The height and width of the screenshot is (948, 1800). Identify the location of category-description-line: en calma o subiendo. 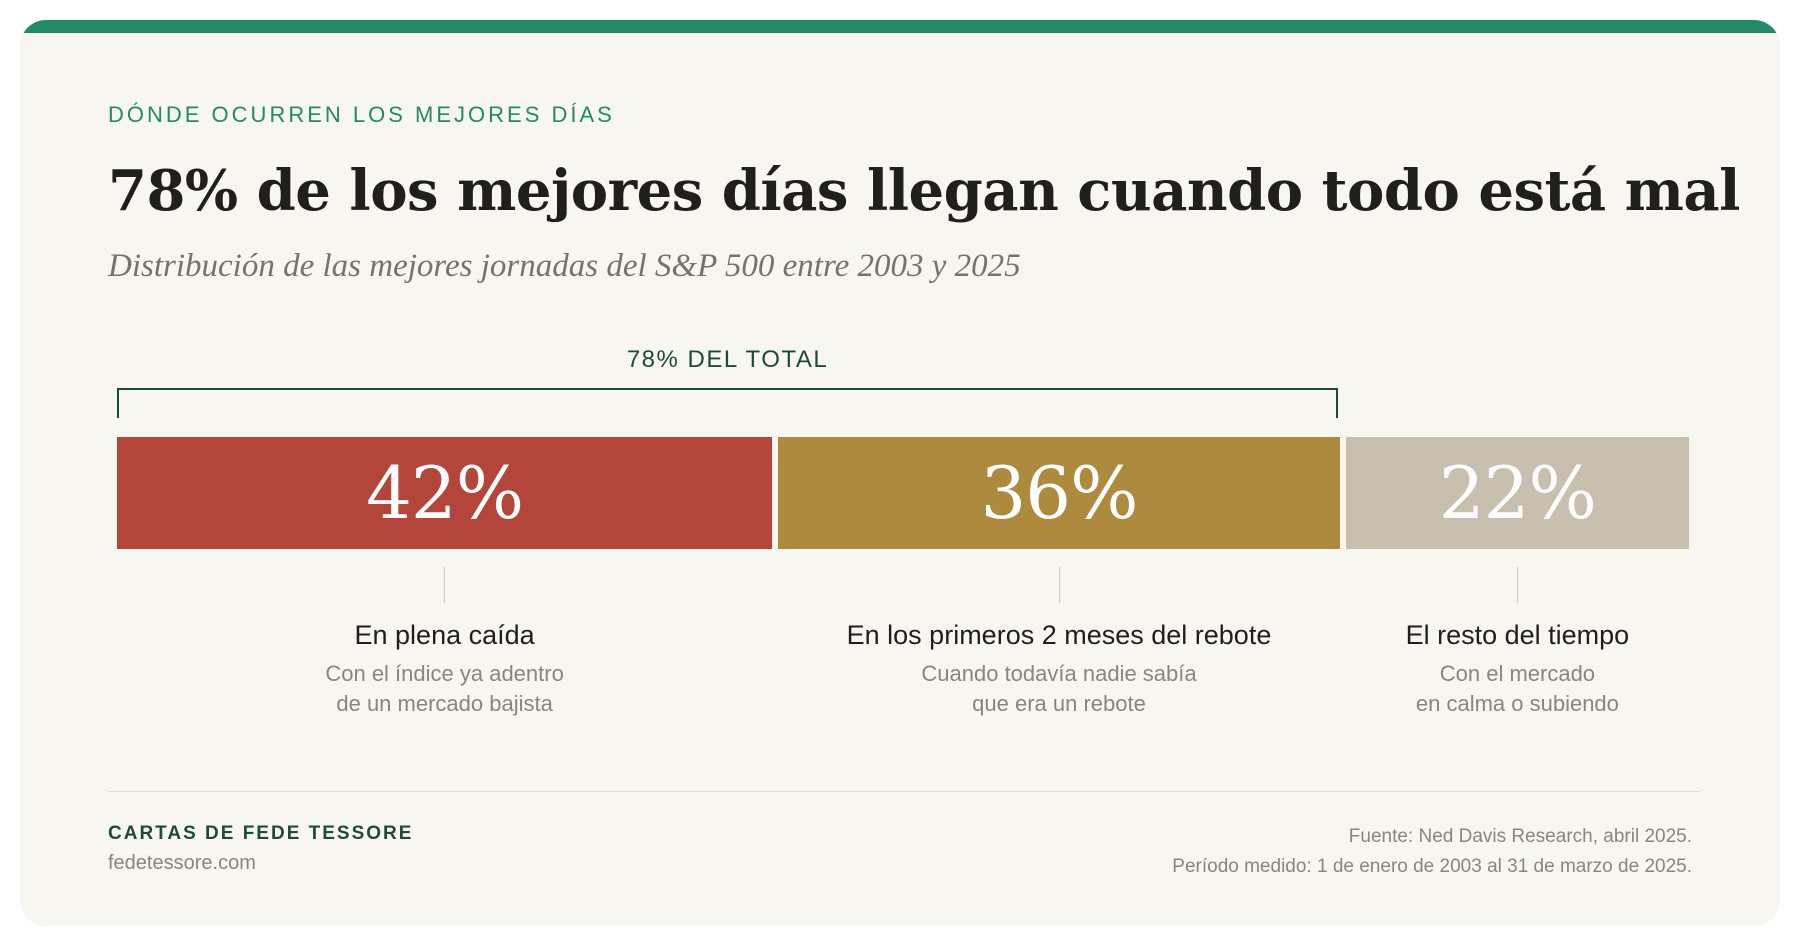
(1517, 704).